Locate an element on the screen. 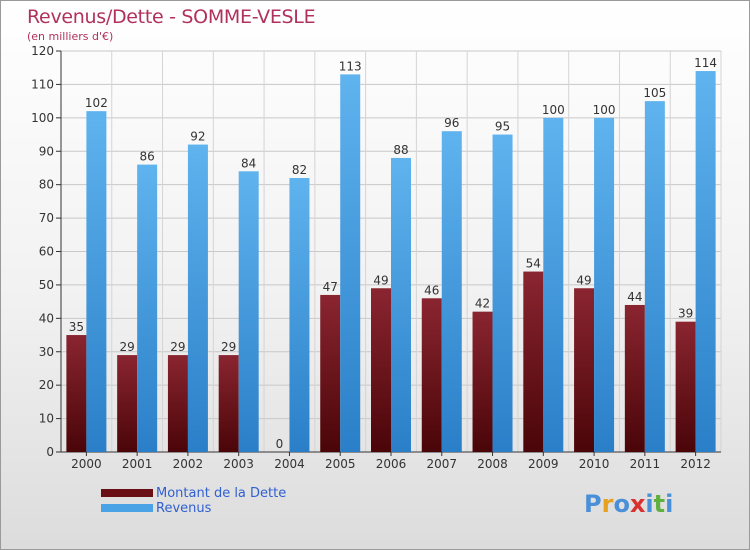 The image size is (750, 550). data-label-revenue: 88 is located at coordinates (400, 150).